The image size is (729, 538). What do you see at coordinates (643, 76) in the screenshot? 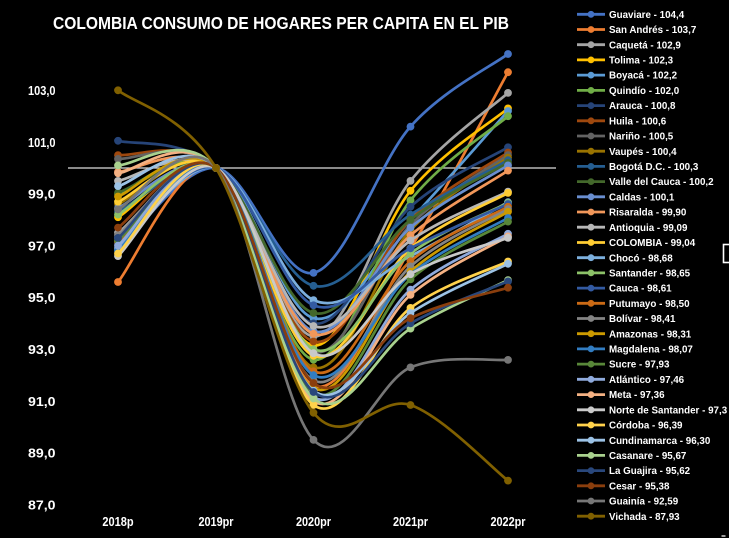
I see `svg-text: Boyacá - 102,2` at bounding box center [643, 76].